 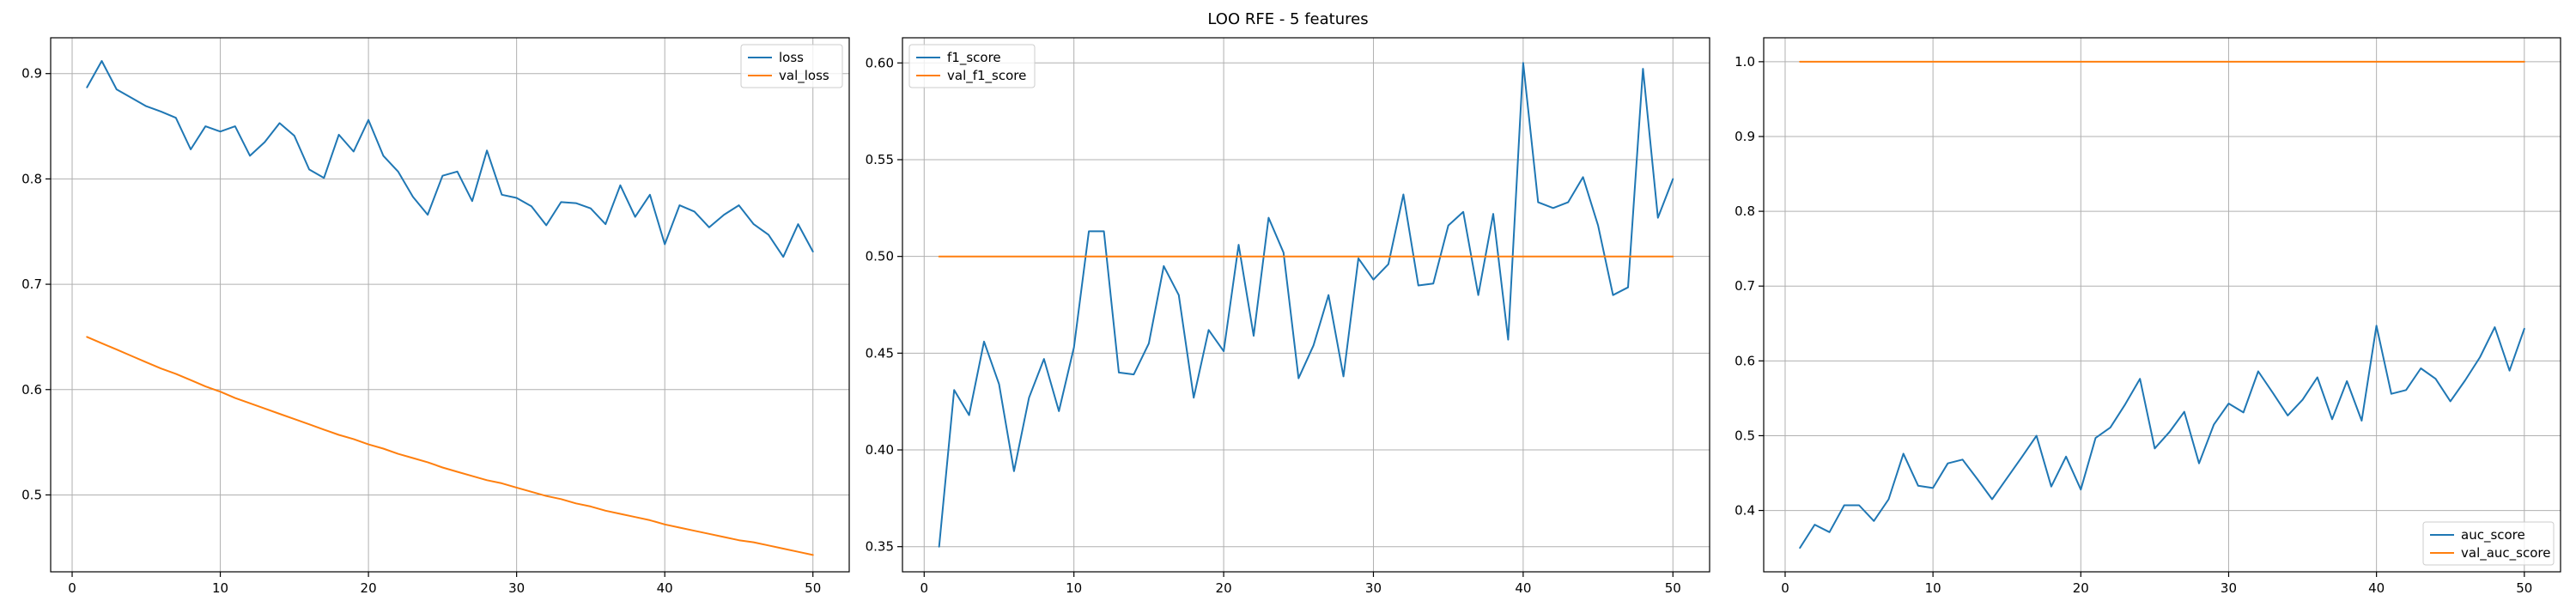 What do you see at coordinates (1745, 62) in the screenshot?
I see `y-tick-label: 1.0` at bounding box center [1745, 62].